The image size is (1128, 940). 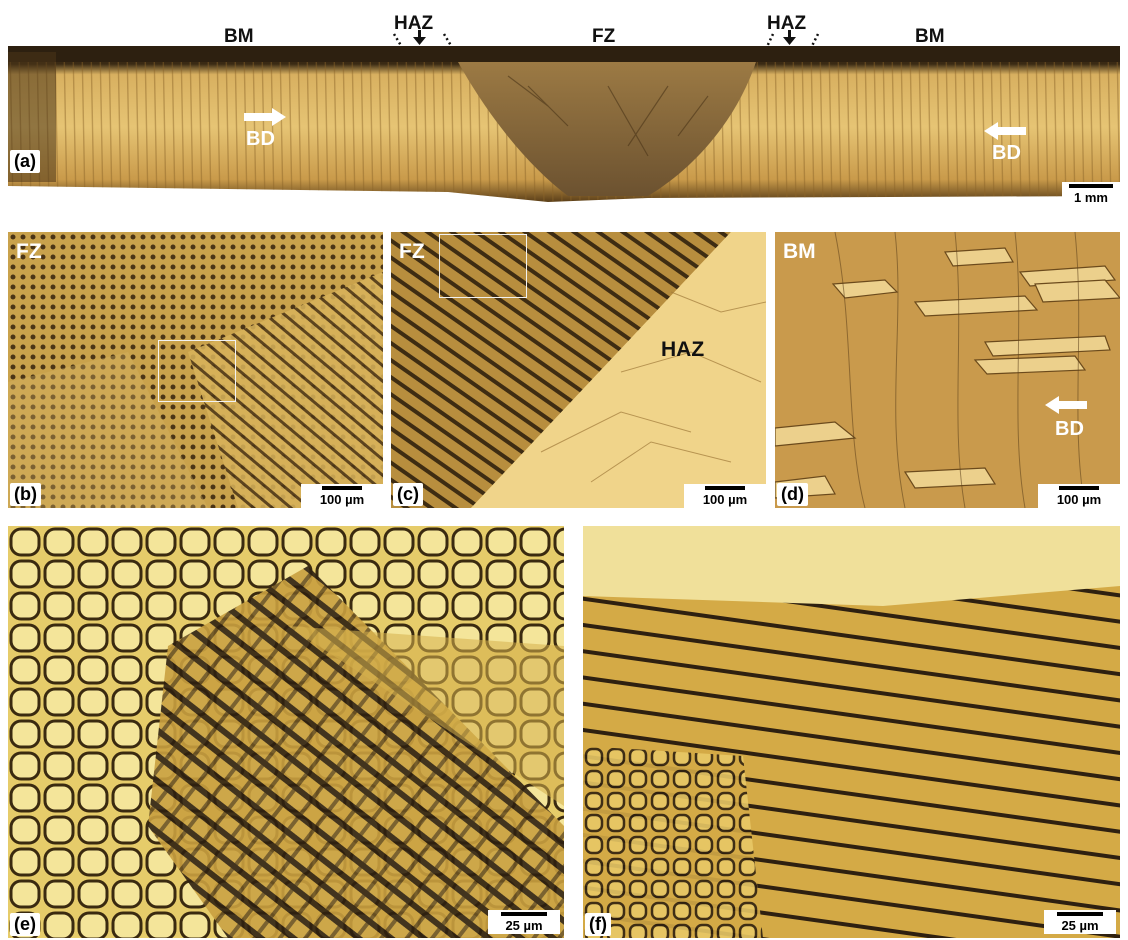 What do you see at coordinates (1069, 429) in the screenshot?
I see `panel-d-bd-label: BD` at bounding box center [1069, 429].